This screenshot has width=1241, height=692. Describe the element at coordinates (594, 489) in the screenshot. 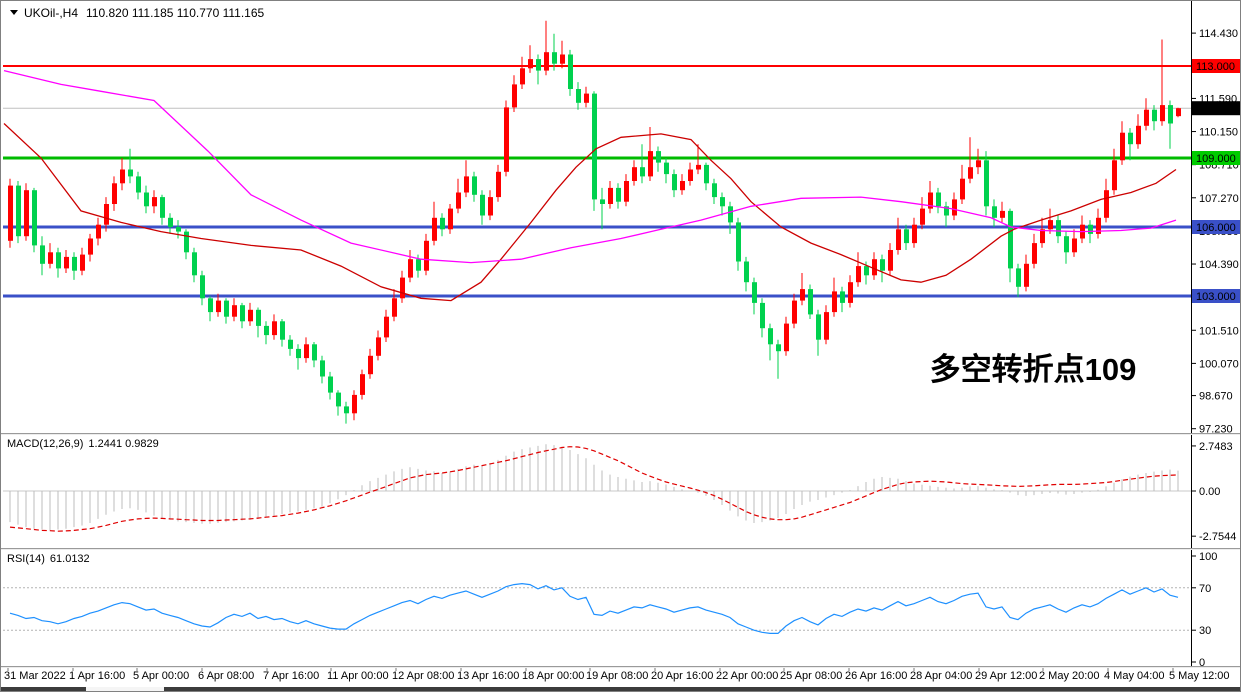

I see `macd-signal-line` at that location.